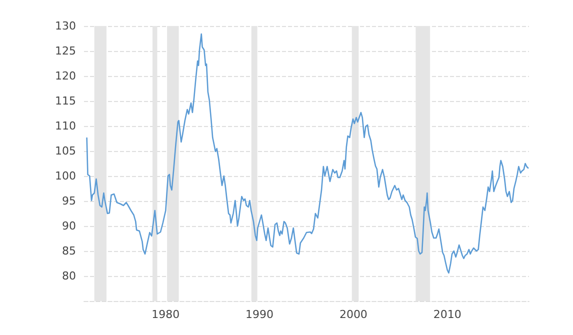 This screenshot has width=573, height=335. Describe the element at coordinates (69, 251) in the screenshot. I see `y-tick-label: 85` at that location.